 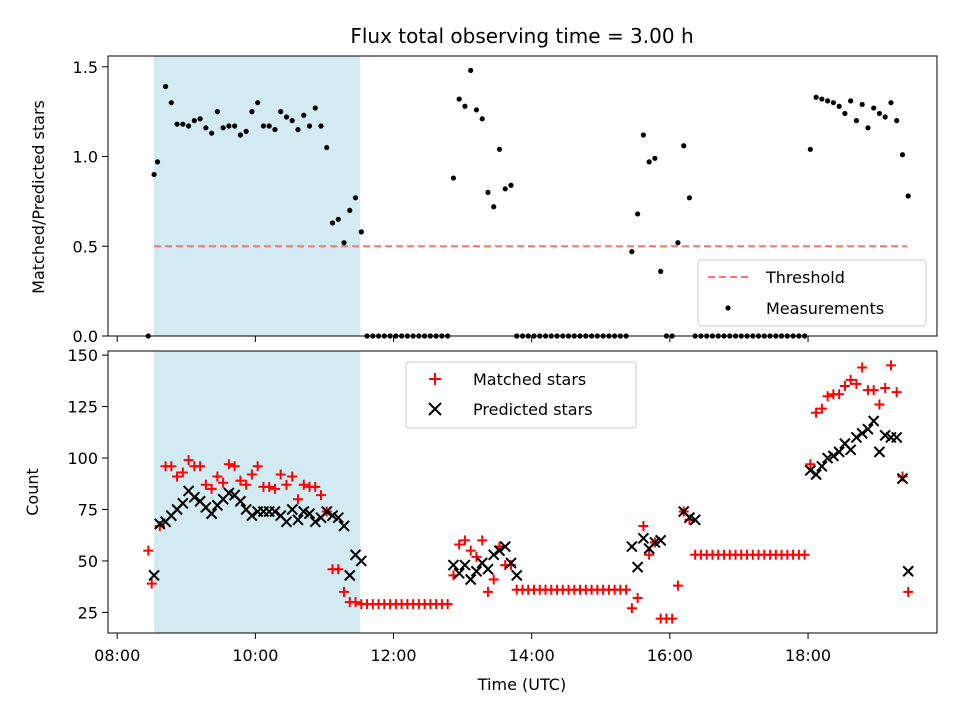 I want to click on ratio-y-axis-label: Matched/Predicted stars, so click(x=38, y=197).